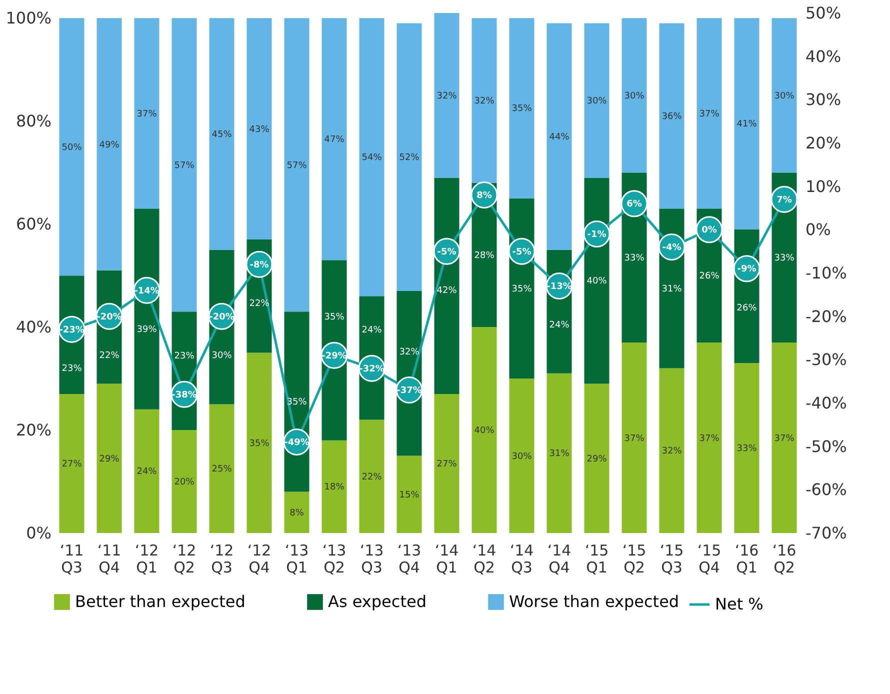 The image size is (890, 694). I want to click on x-tick-label: ‘14 Q2, so click(484, 559).